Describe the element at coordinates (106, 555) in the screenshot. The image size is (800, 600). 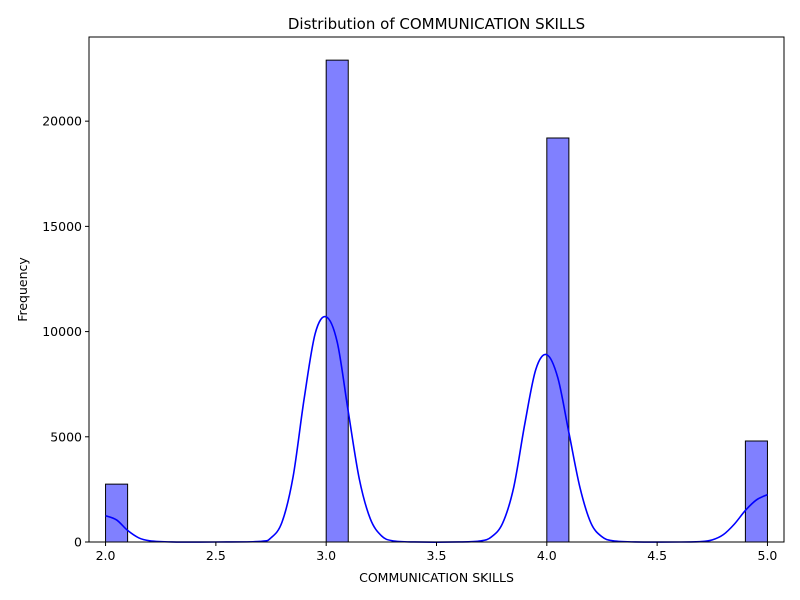
I see `x-tick-label: 2.0` at that location.